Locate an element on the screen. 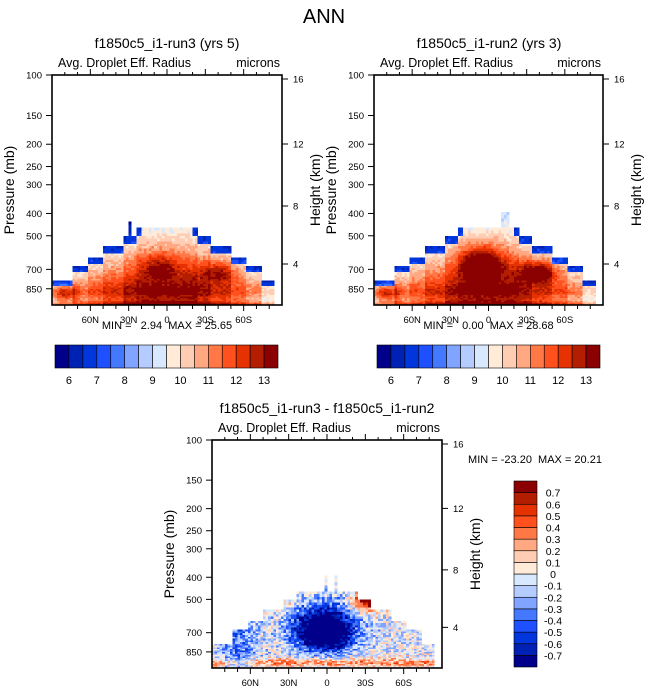 This screenshot has height=694, width=648. y-tick-label: 100 is located at coordinates (34, 76).